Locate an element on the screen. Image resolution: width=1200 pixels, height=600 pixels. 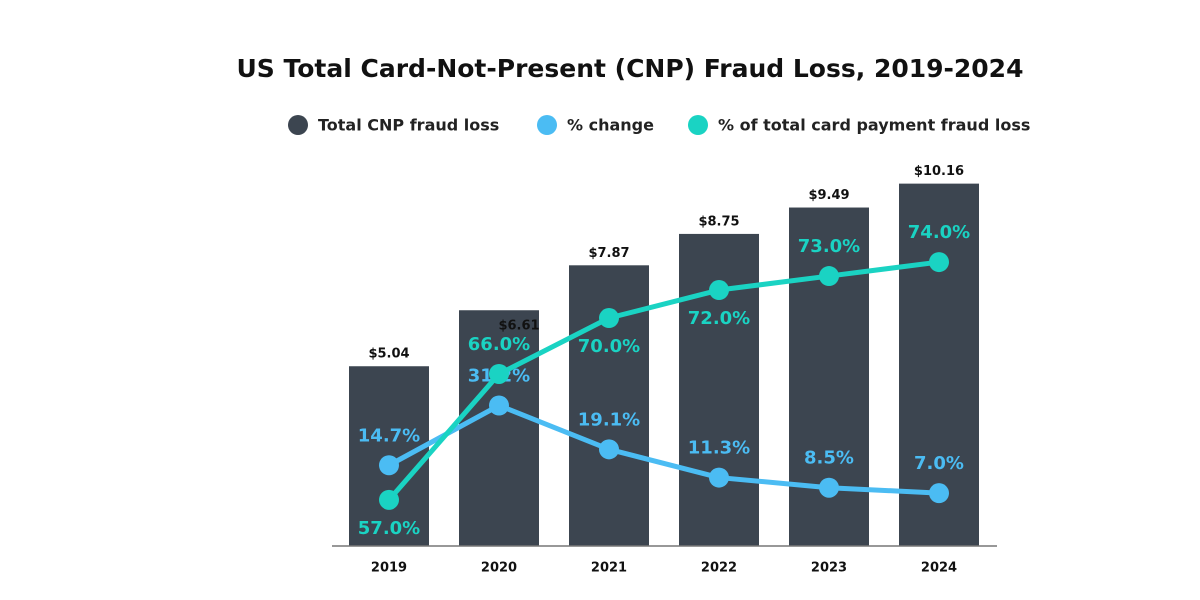
line-value-label: 8.5% is located at coordinates (829, 458).